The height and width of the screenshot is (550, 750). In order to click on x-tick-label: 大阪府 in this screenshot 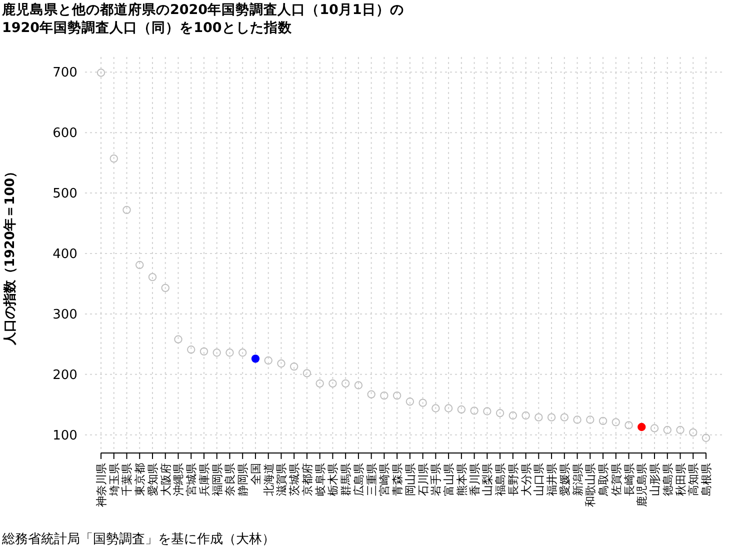, I will do `click(165, 479)`.